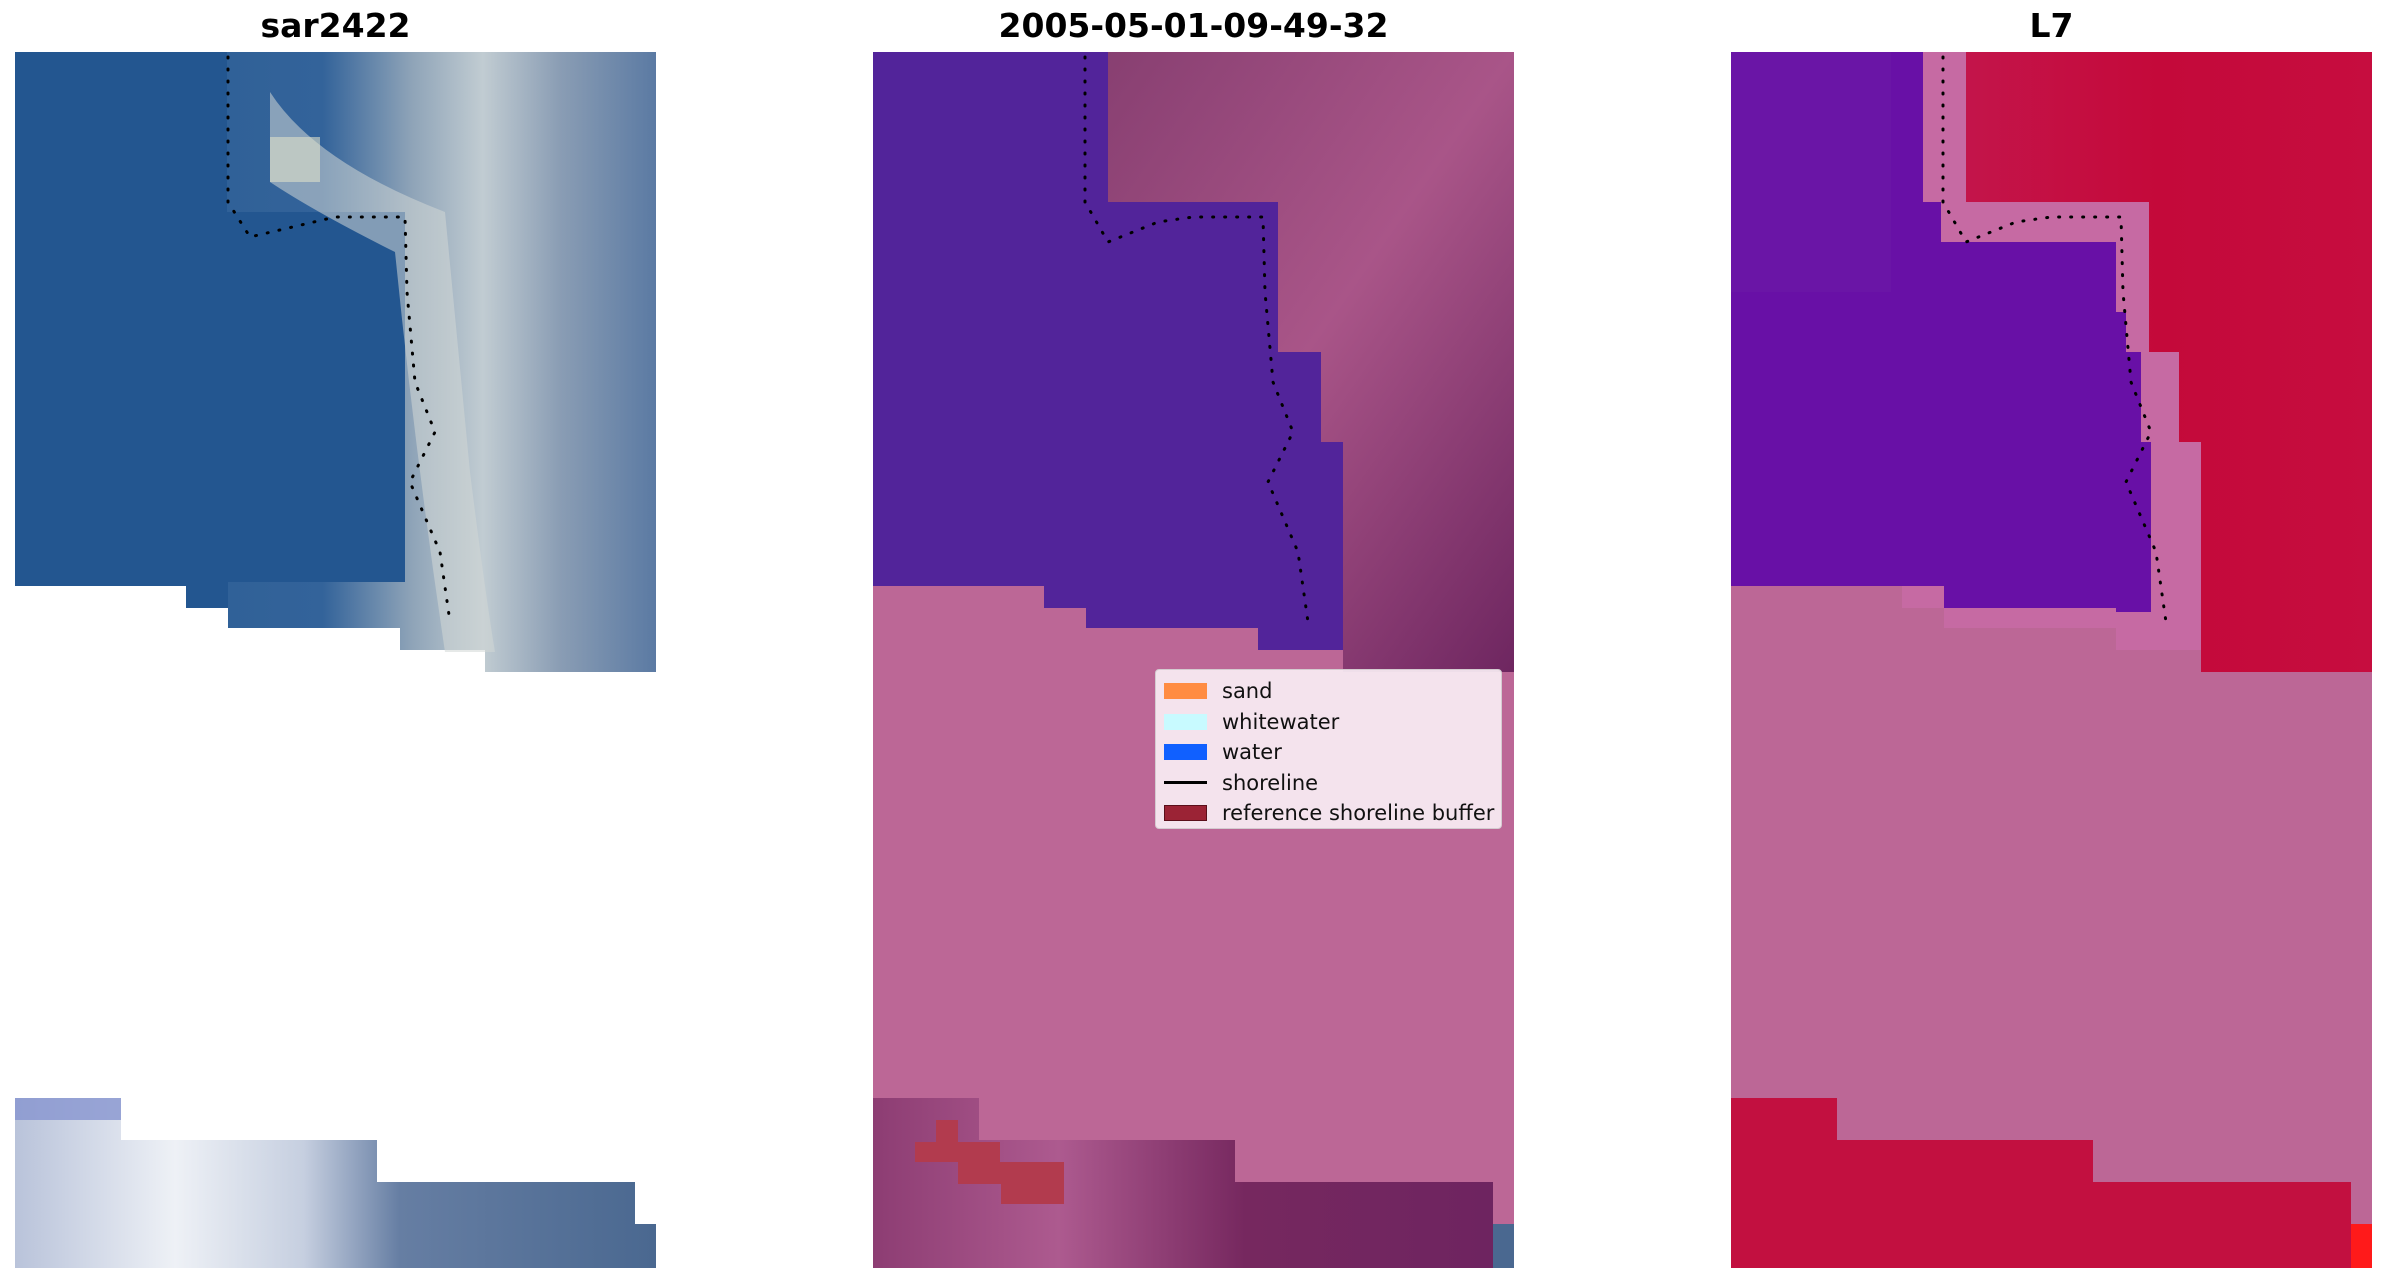 The height and width of the screenshot is (1283, 2384). I want to click on legend-item-reference-buffer: reference shoreline buffer, so click(1329, 813).